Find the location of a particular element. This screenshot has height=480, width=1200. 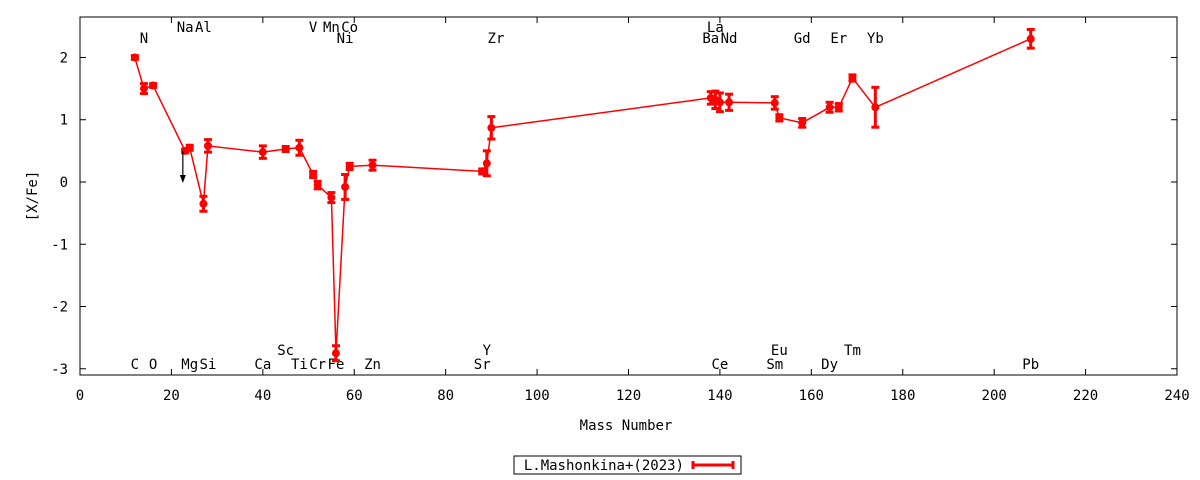

element-label: Ni is located at coordinates (345, 39).